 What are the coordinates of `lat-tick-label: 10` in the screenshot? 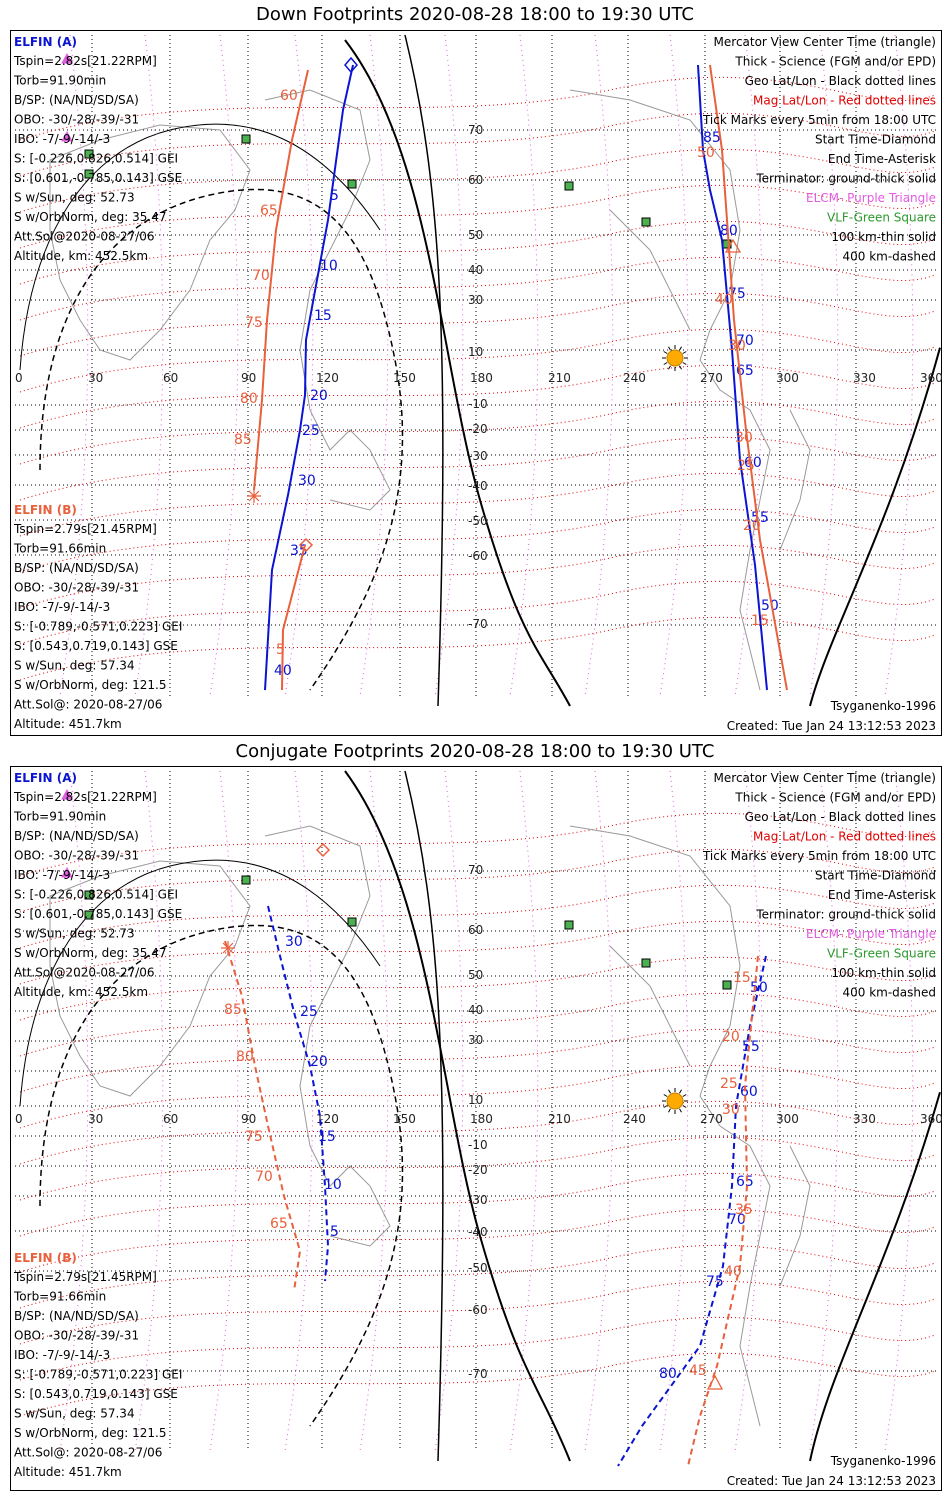 It's located at (475, 1100).